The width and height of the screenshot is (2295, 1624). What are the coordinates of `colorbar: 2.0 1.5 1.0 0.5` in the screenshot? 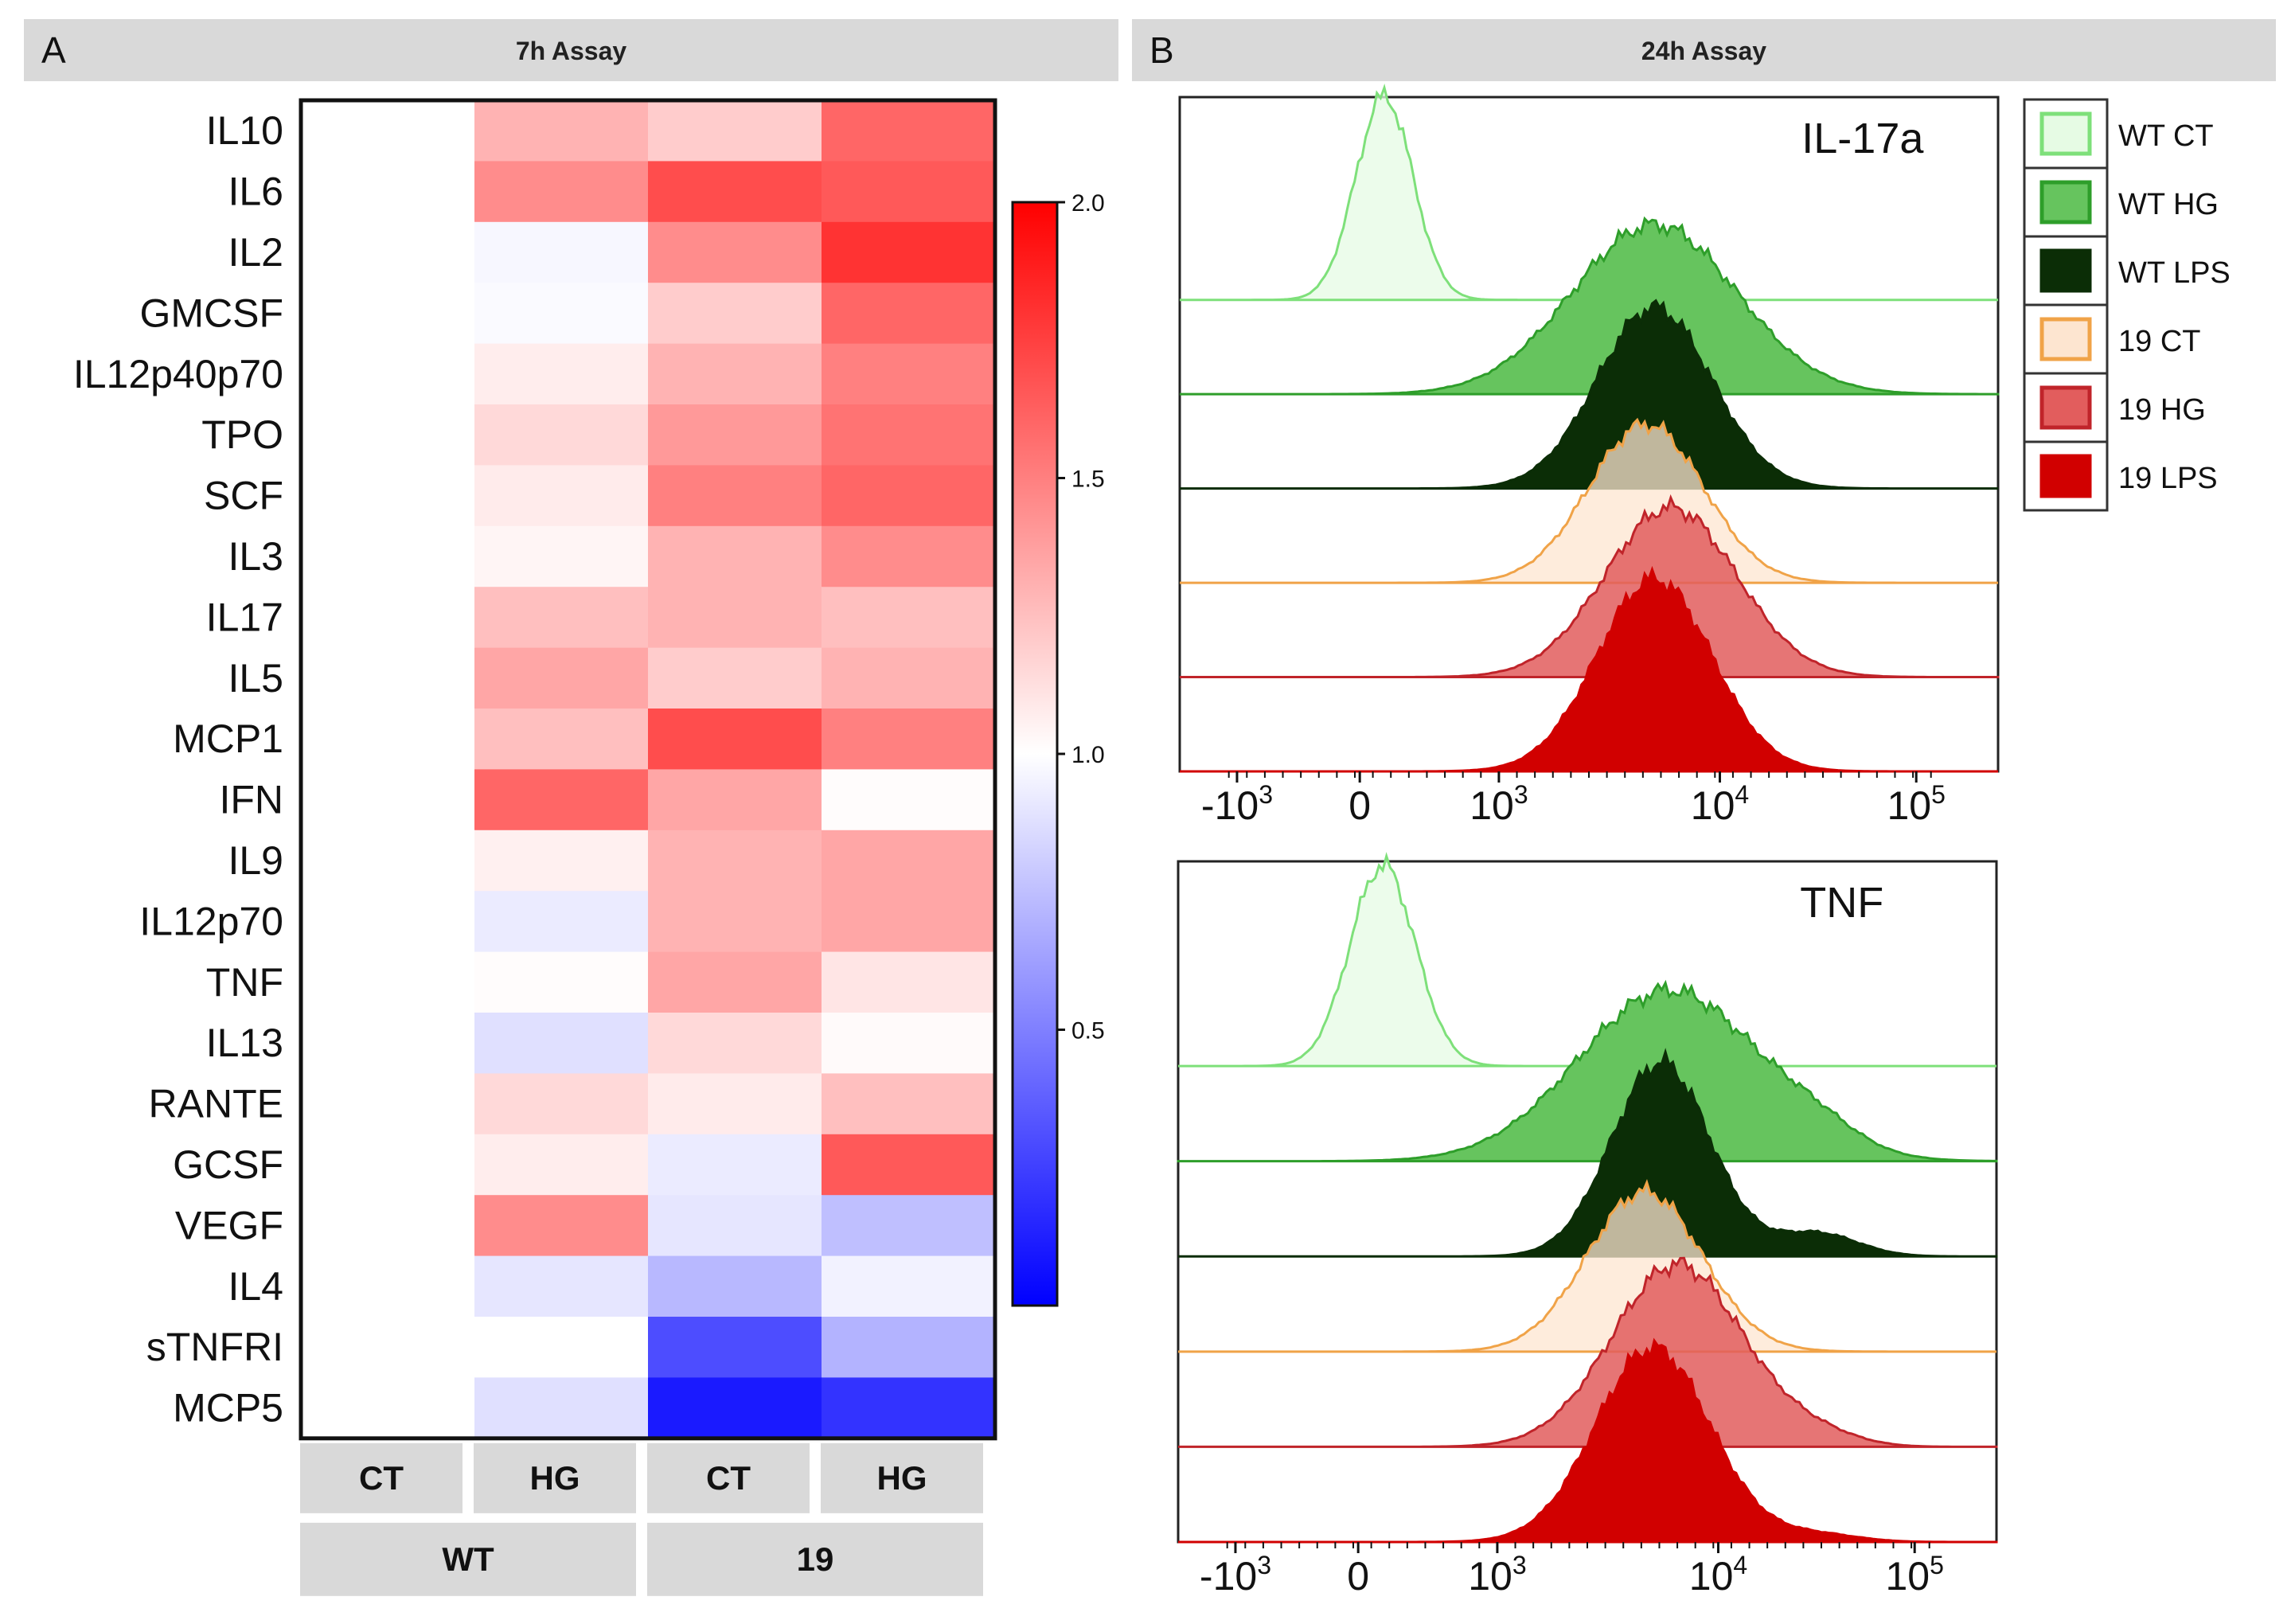 It's located at (1058, 748).